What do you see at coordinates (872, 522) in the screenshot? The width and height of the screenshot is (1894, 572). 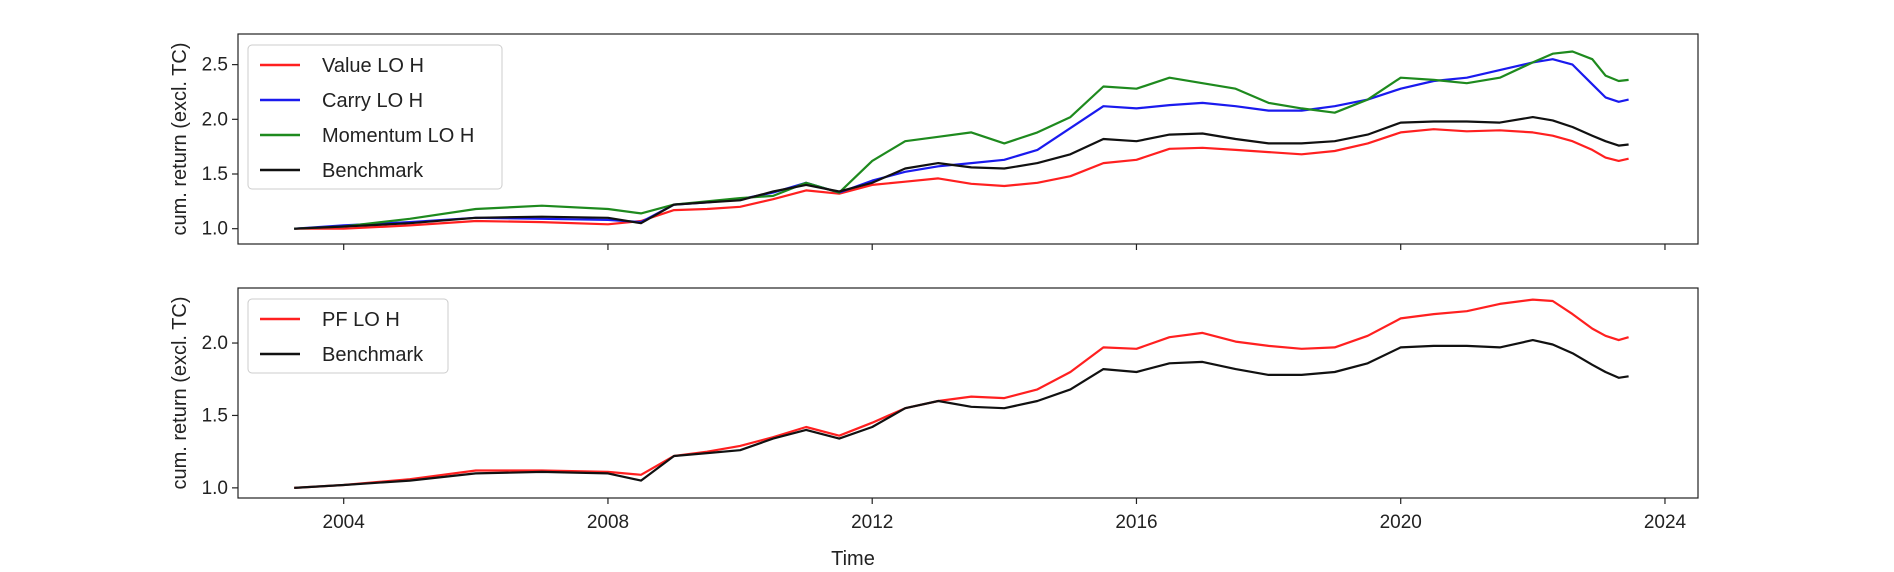 I see `x-tick-label: 2012` at bounding box center [872, 522].